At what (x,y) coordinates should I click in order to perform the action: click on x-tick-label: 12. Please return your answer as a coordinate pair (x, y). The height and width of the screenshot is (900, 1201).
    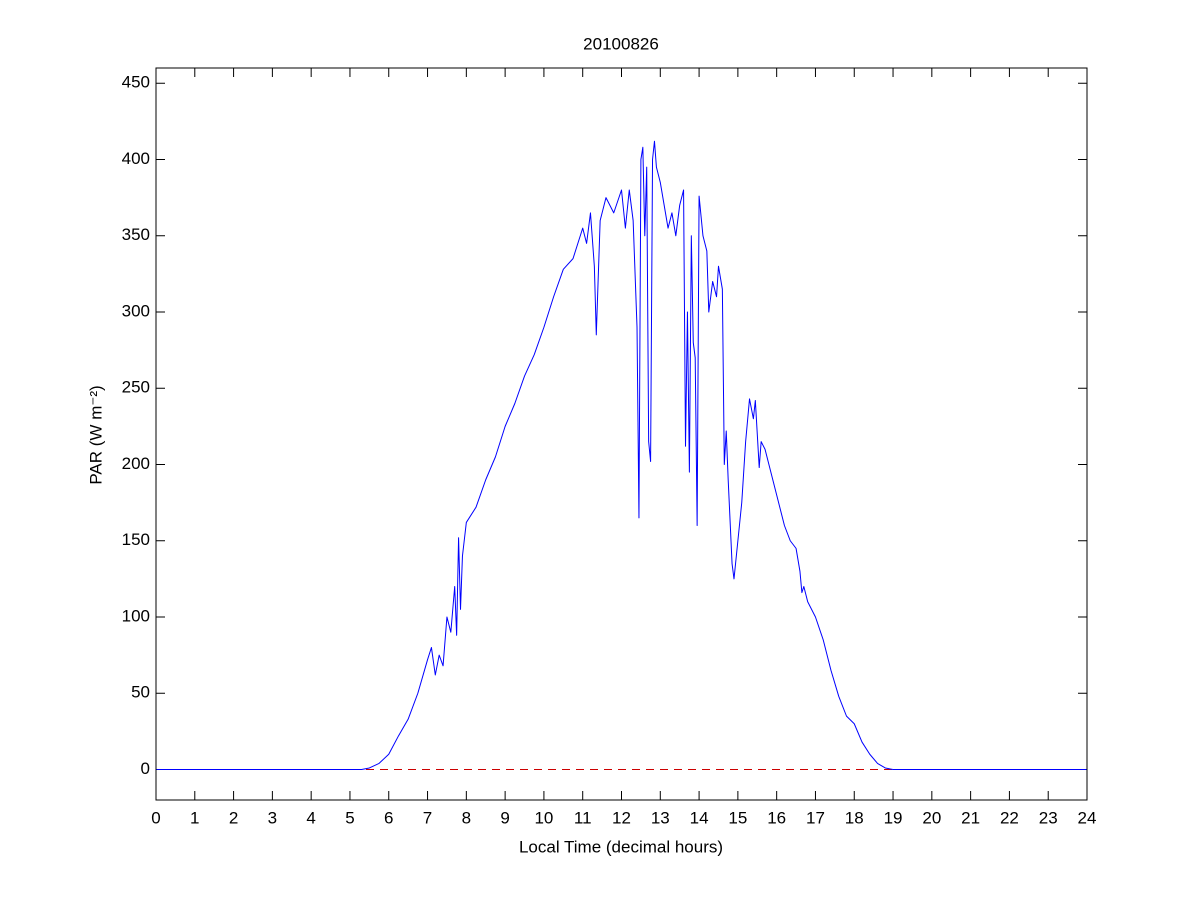
    Looking at the image, I should click on (621, 817).